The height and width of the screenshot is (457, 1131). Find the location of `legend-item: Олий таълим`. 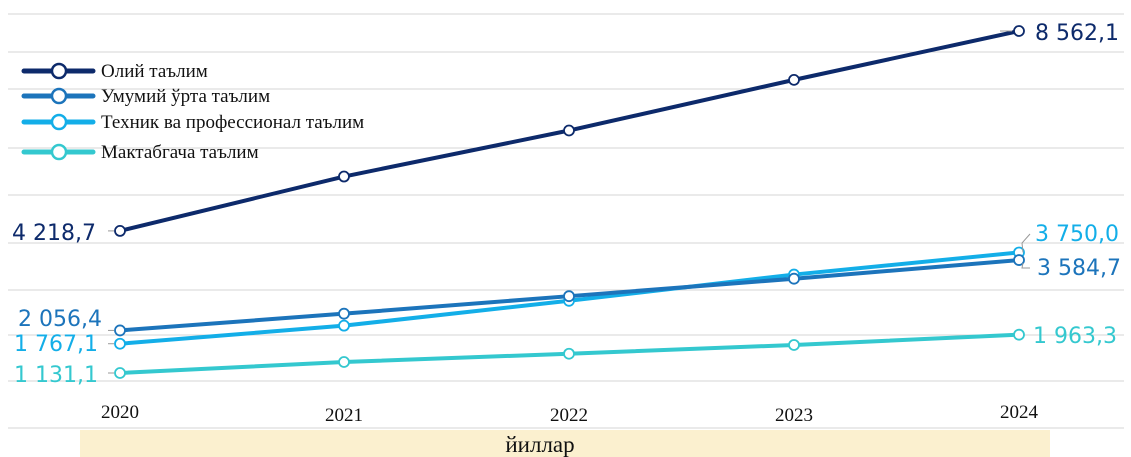

legend-item: Олий таълим is located at coordinates (114, 71).